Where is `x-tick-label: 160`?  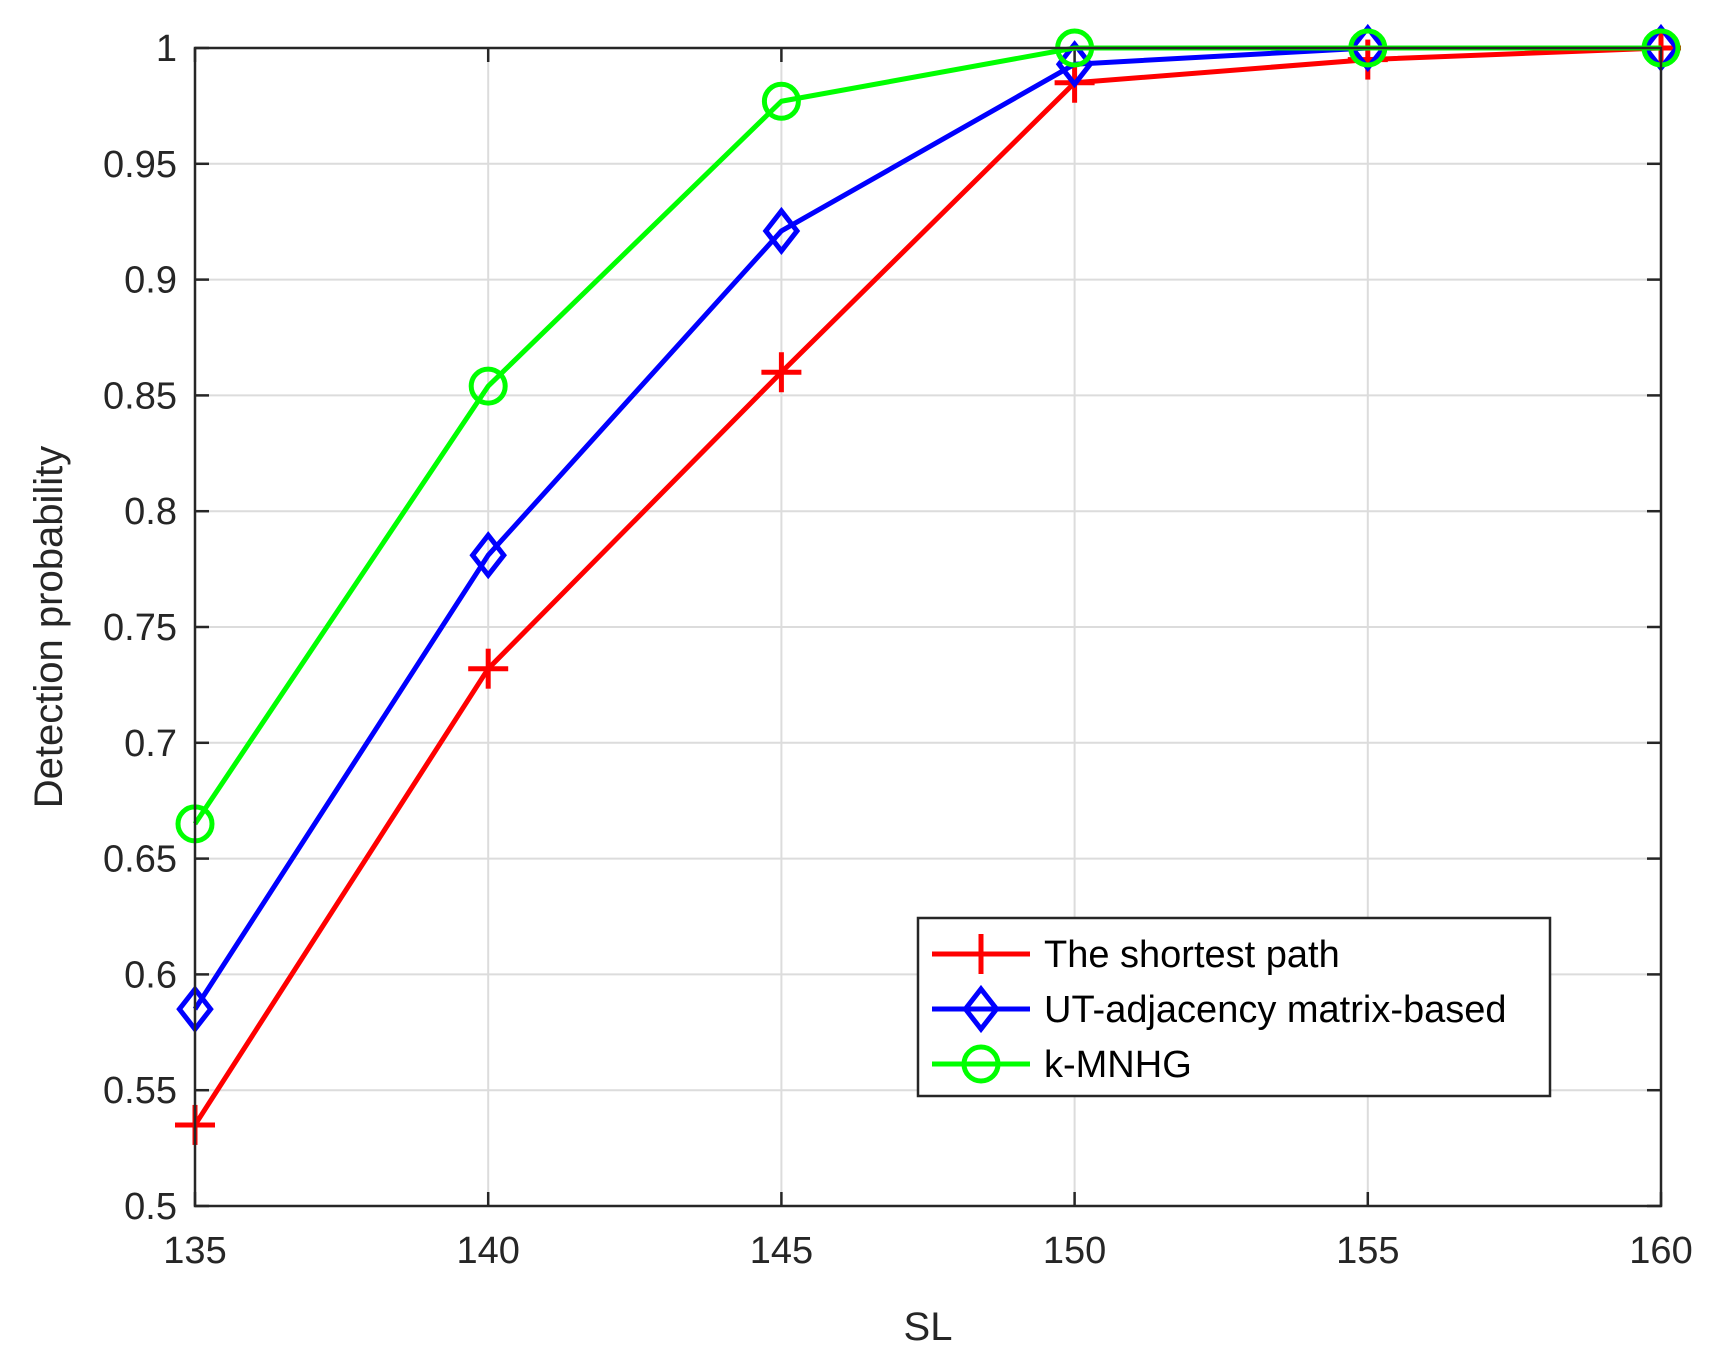 x-tick-label: 160 is located at coordinates (1660, 1251).